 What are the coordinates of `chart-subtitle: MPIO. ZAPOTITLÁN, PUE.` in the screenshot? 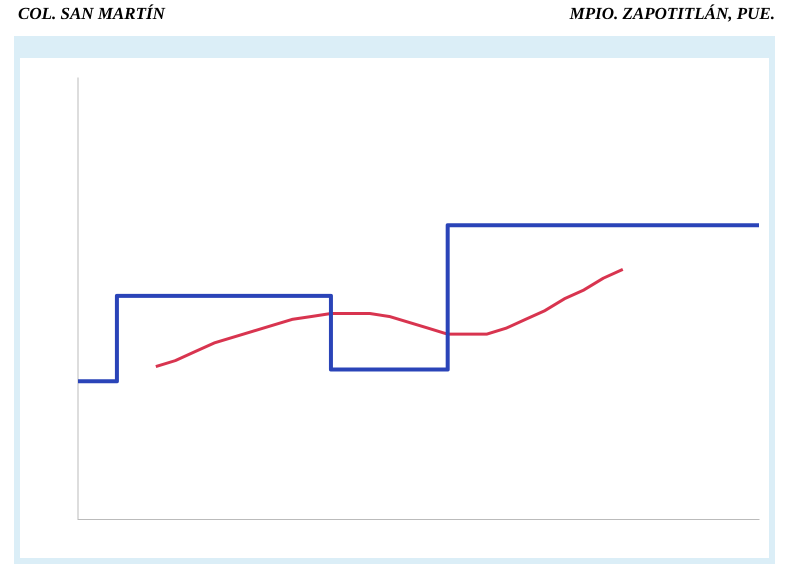 It's located at (672, 14).